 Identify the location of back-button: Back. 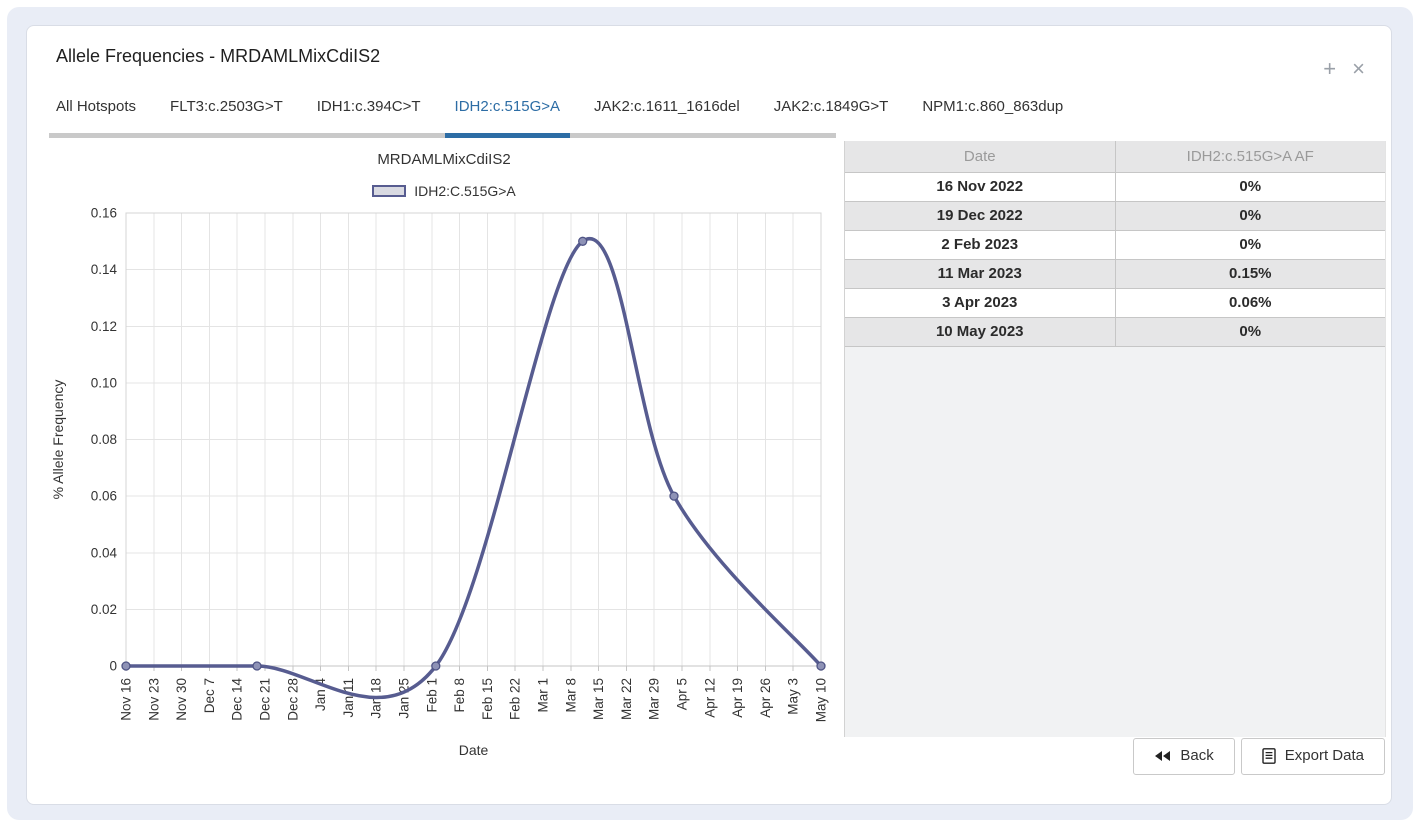
(1184, 756).